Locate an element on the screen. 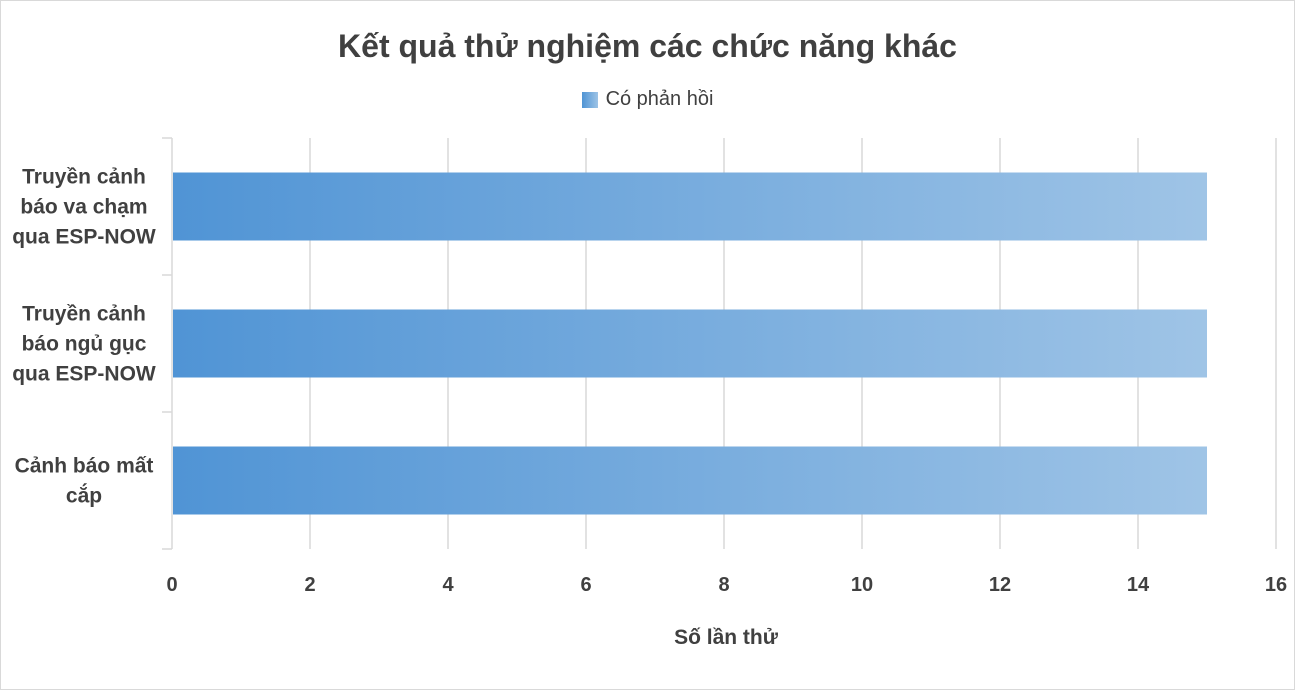 The width and height of the screenshot is (1295, 690). category-label: cắp is located at coordinates (84, 496).